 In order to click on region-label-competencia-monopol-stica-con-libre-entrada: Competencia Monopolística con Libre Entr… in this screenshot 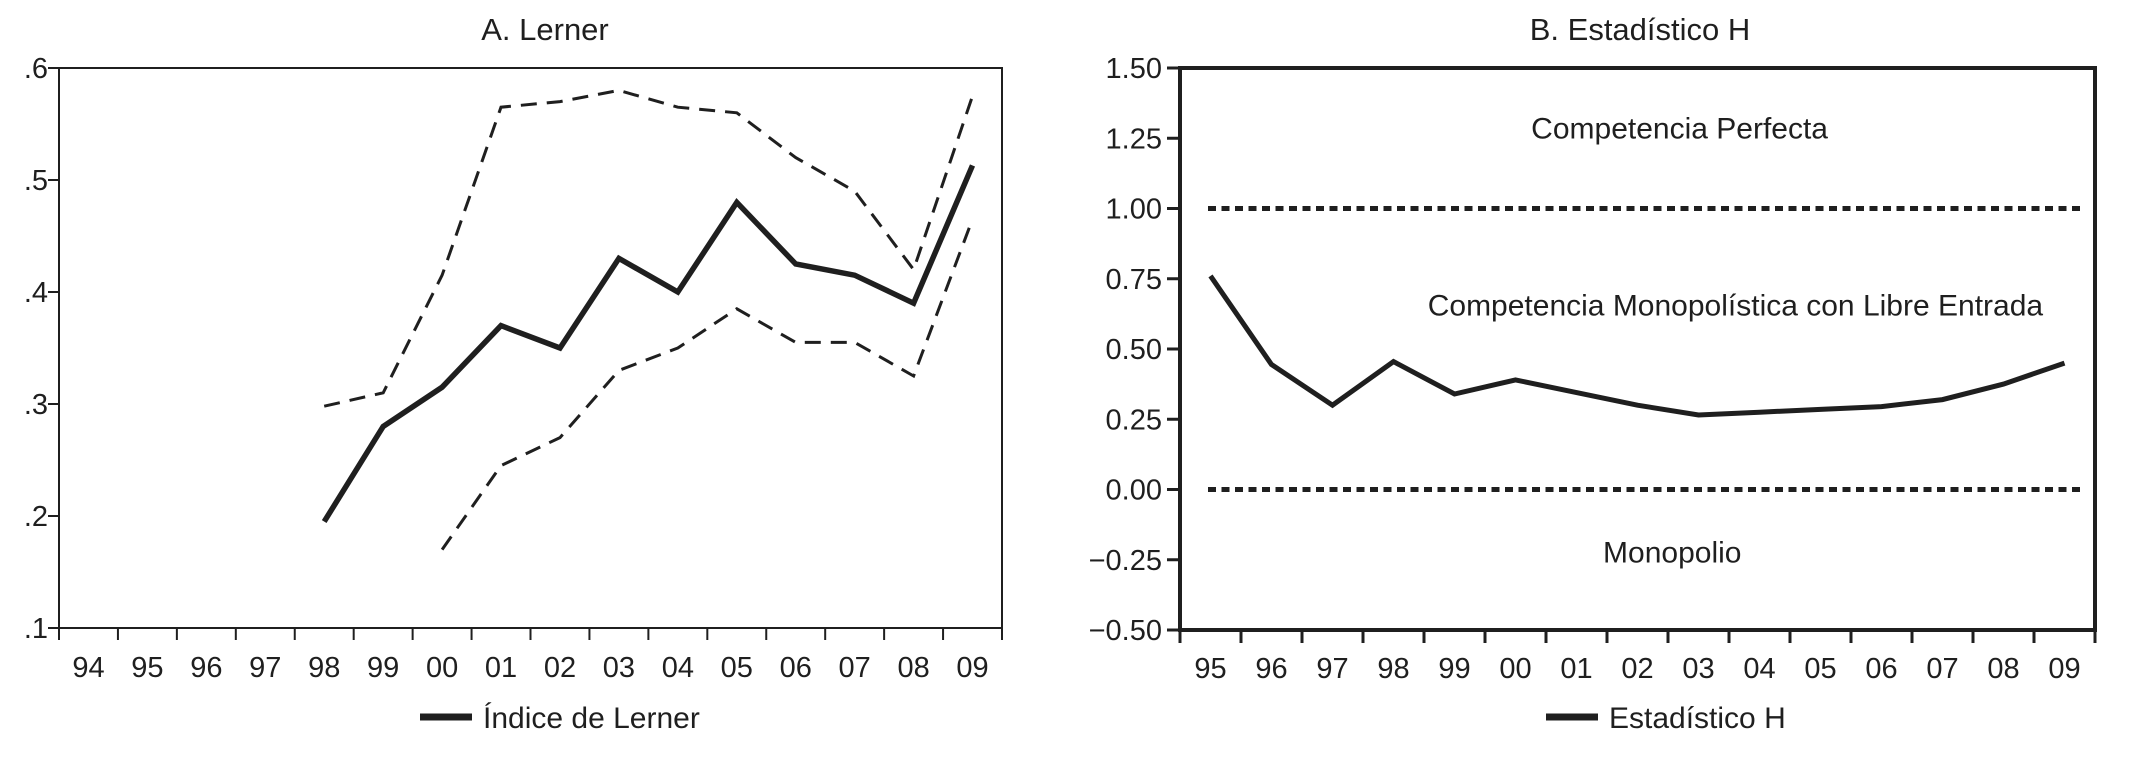, I will do `click(1736, 305)`.